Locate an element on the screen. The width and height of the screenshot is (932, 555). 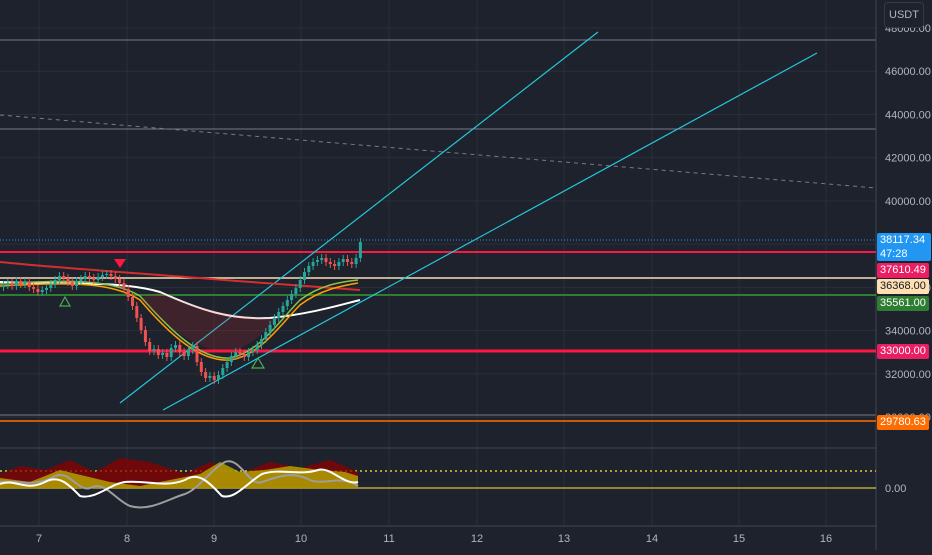
candle-countdown: 47:28 is located at coordinates (894, 254).